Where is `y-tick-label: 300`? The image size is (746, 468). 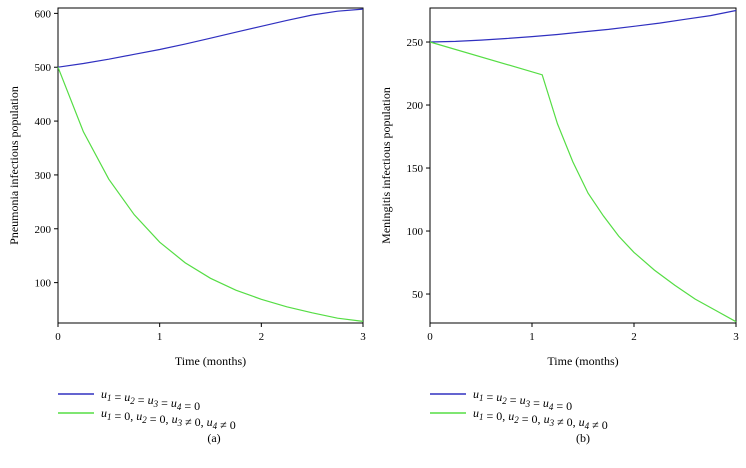
y-tick-label: 300 is located at coordinates (43, 176).